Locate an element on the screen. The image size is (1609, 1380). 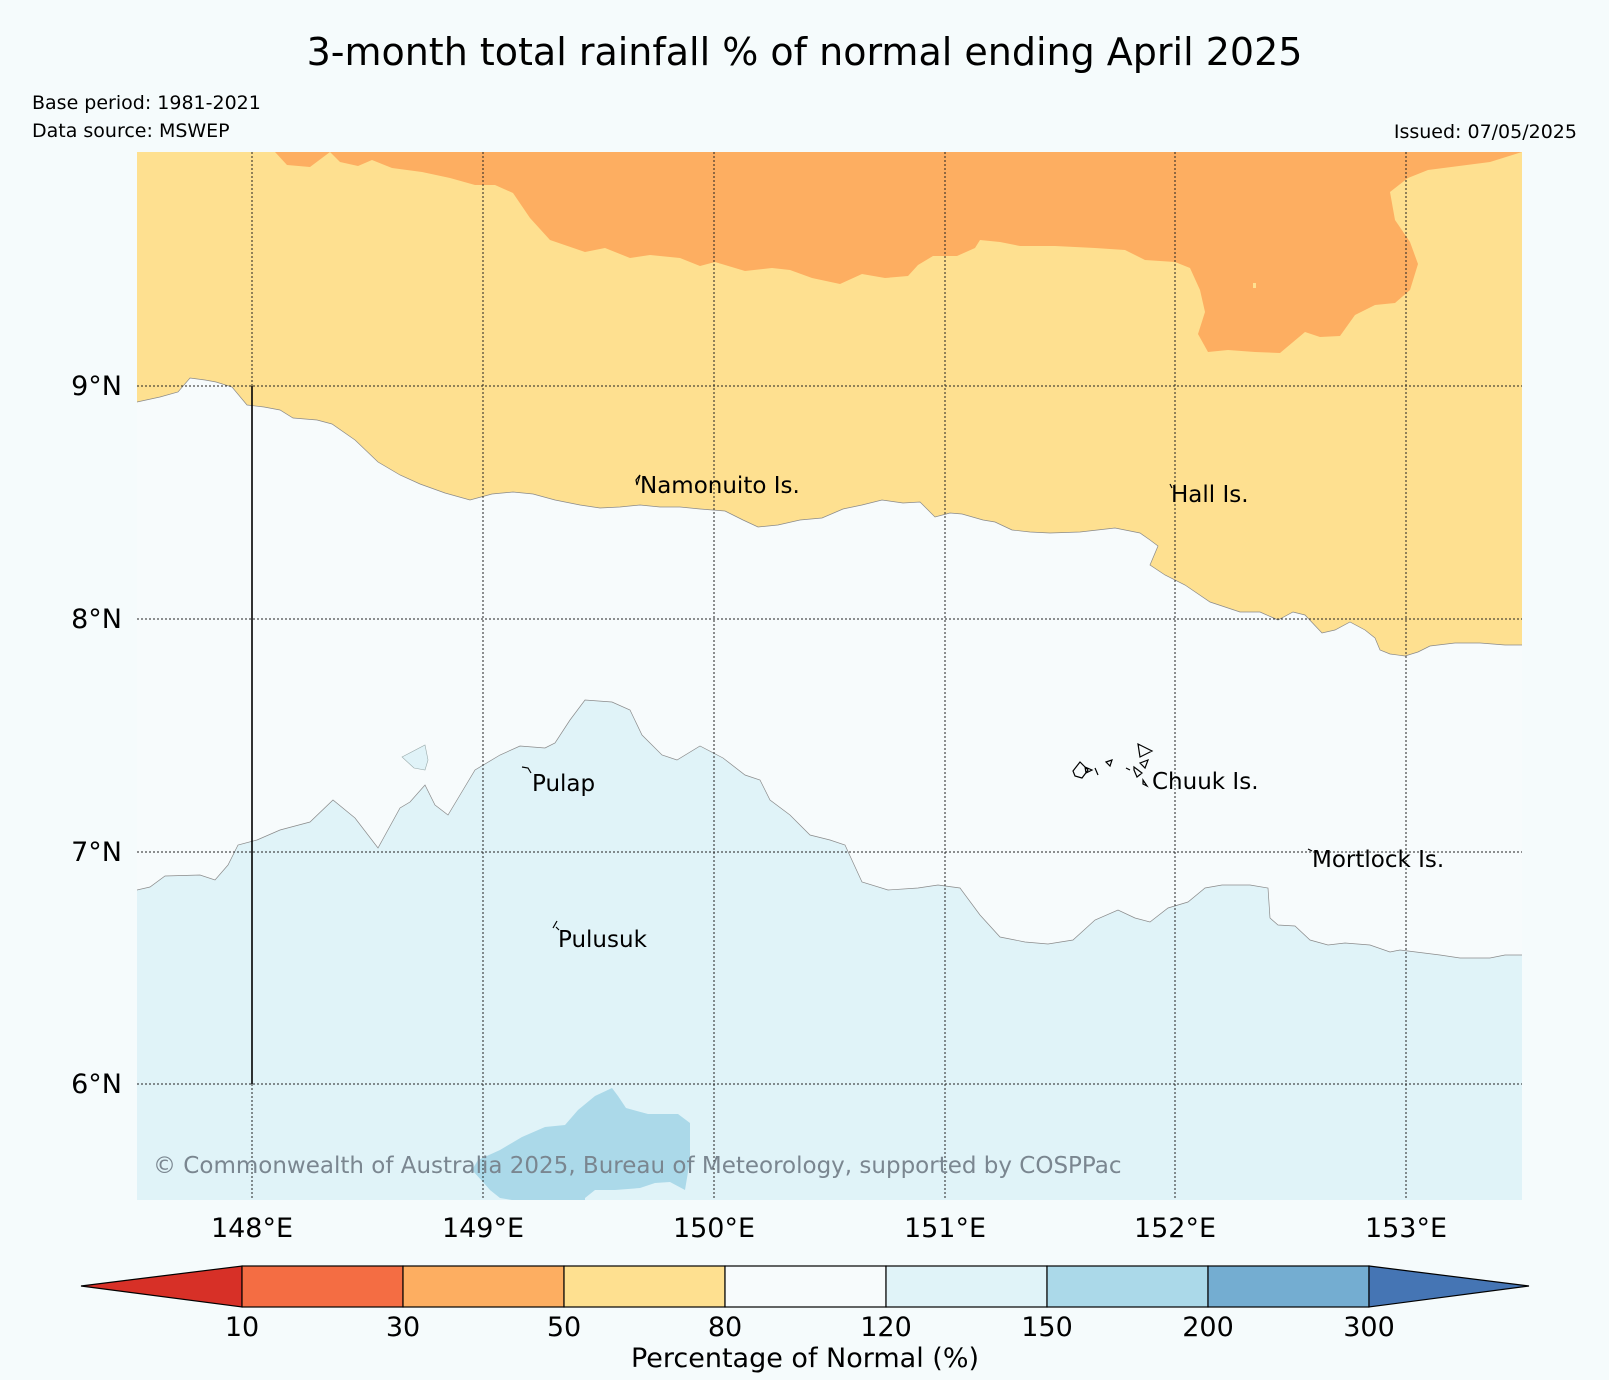
island-pulusuk is located at coordinates (556, 925).